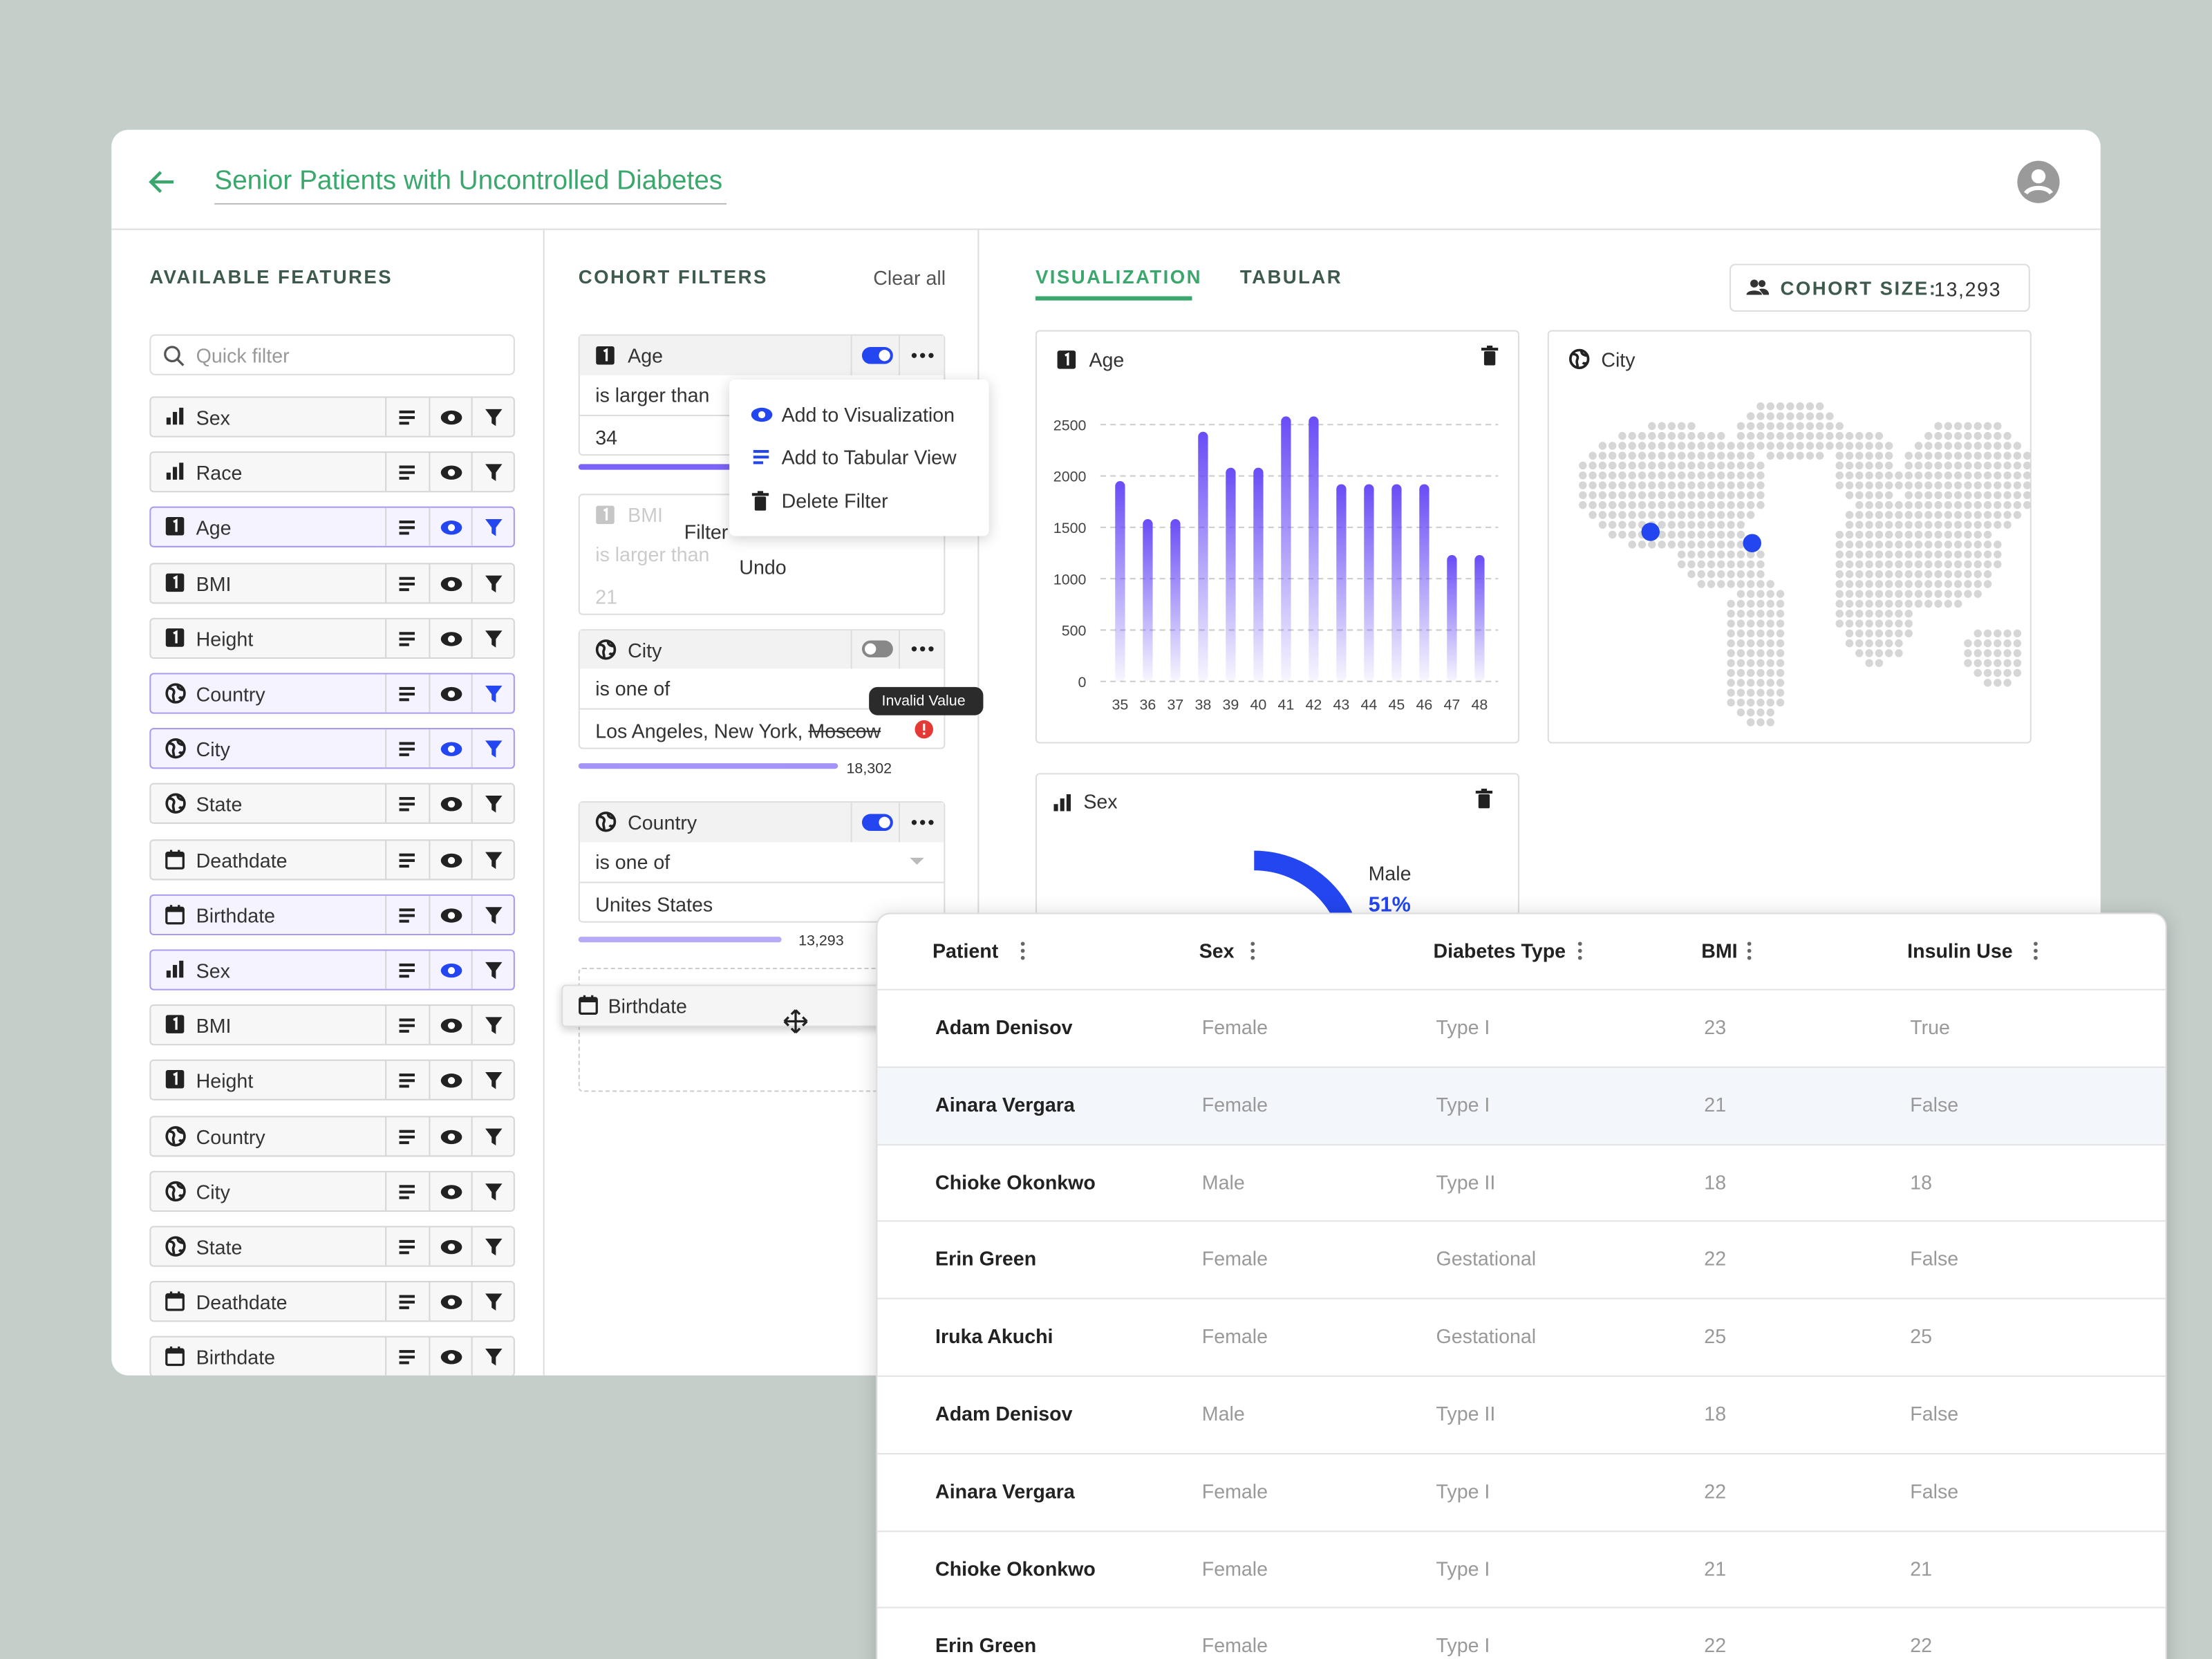 This screenshot has height=1659, width=2212. Describe the element at coordinates (332, 354) in the screenshot. I see `search-box: Quick filter` at that location.